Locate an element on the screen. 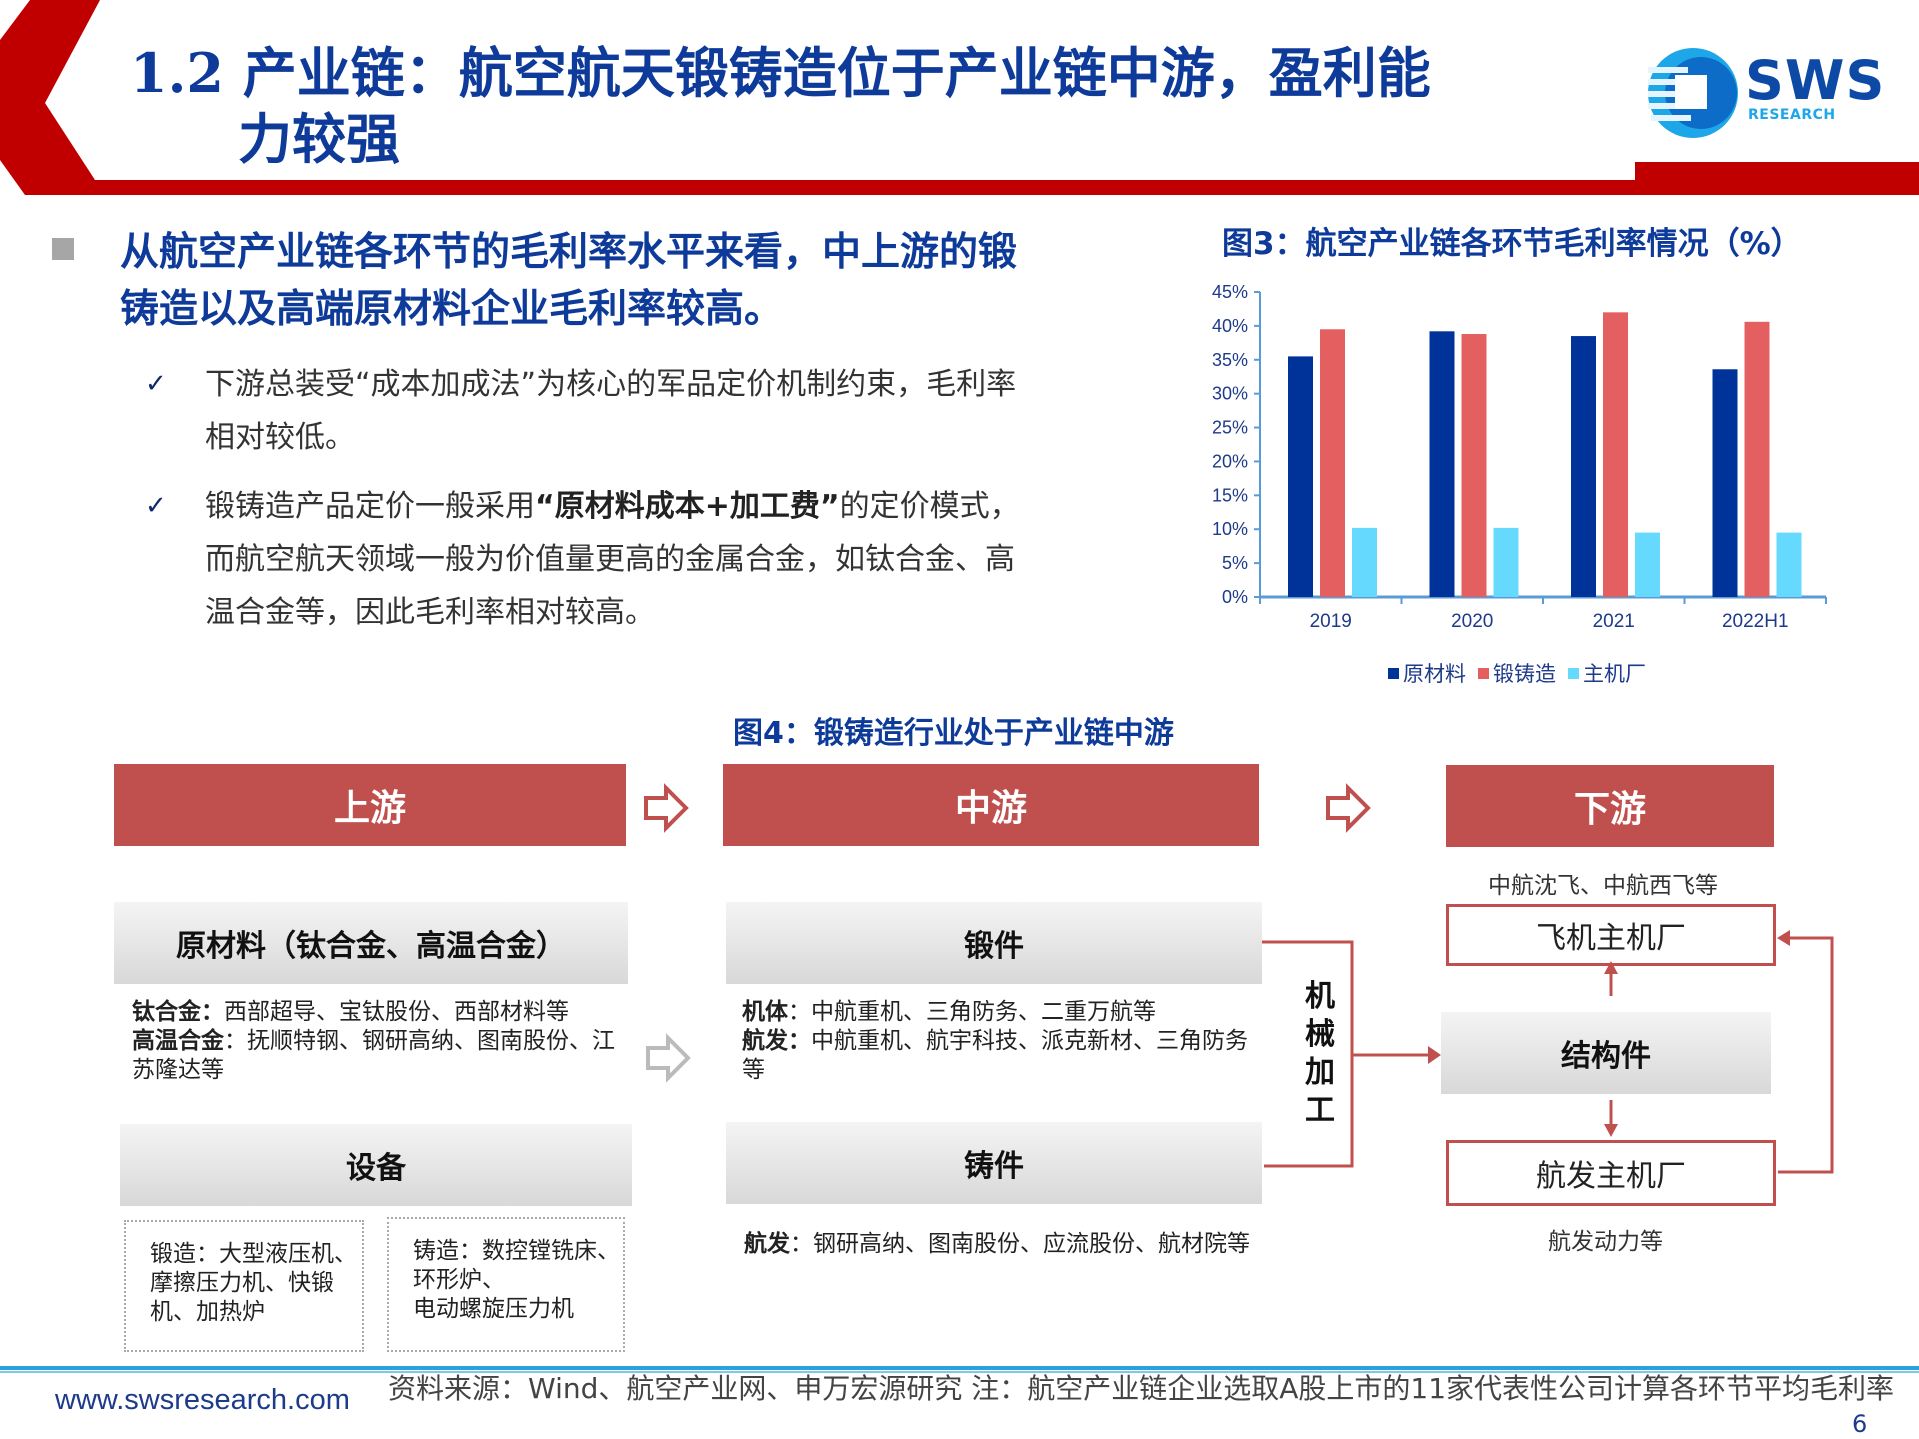  legend-label: 主机厂 is located at coordinates (1614, 674).